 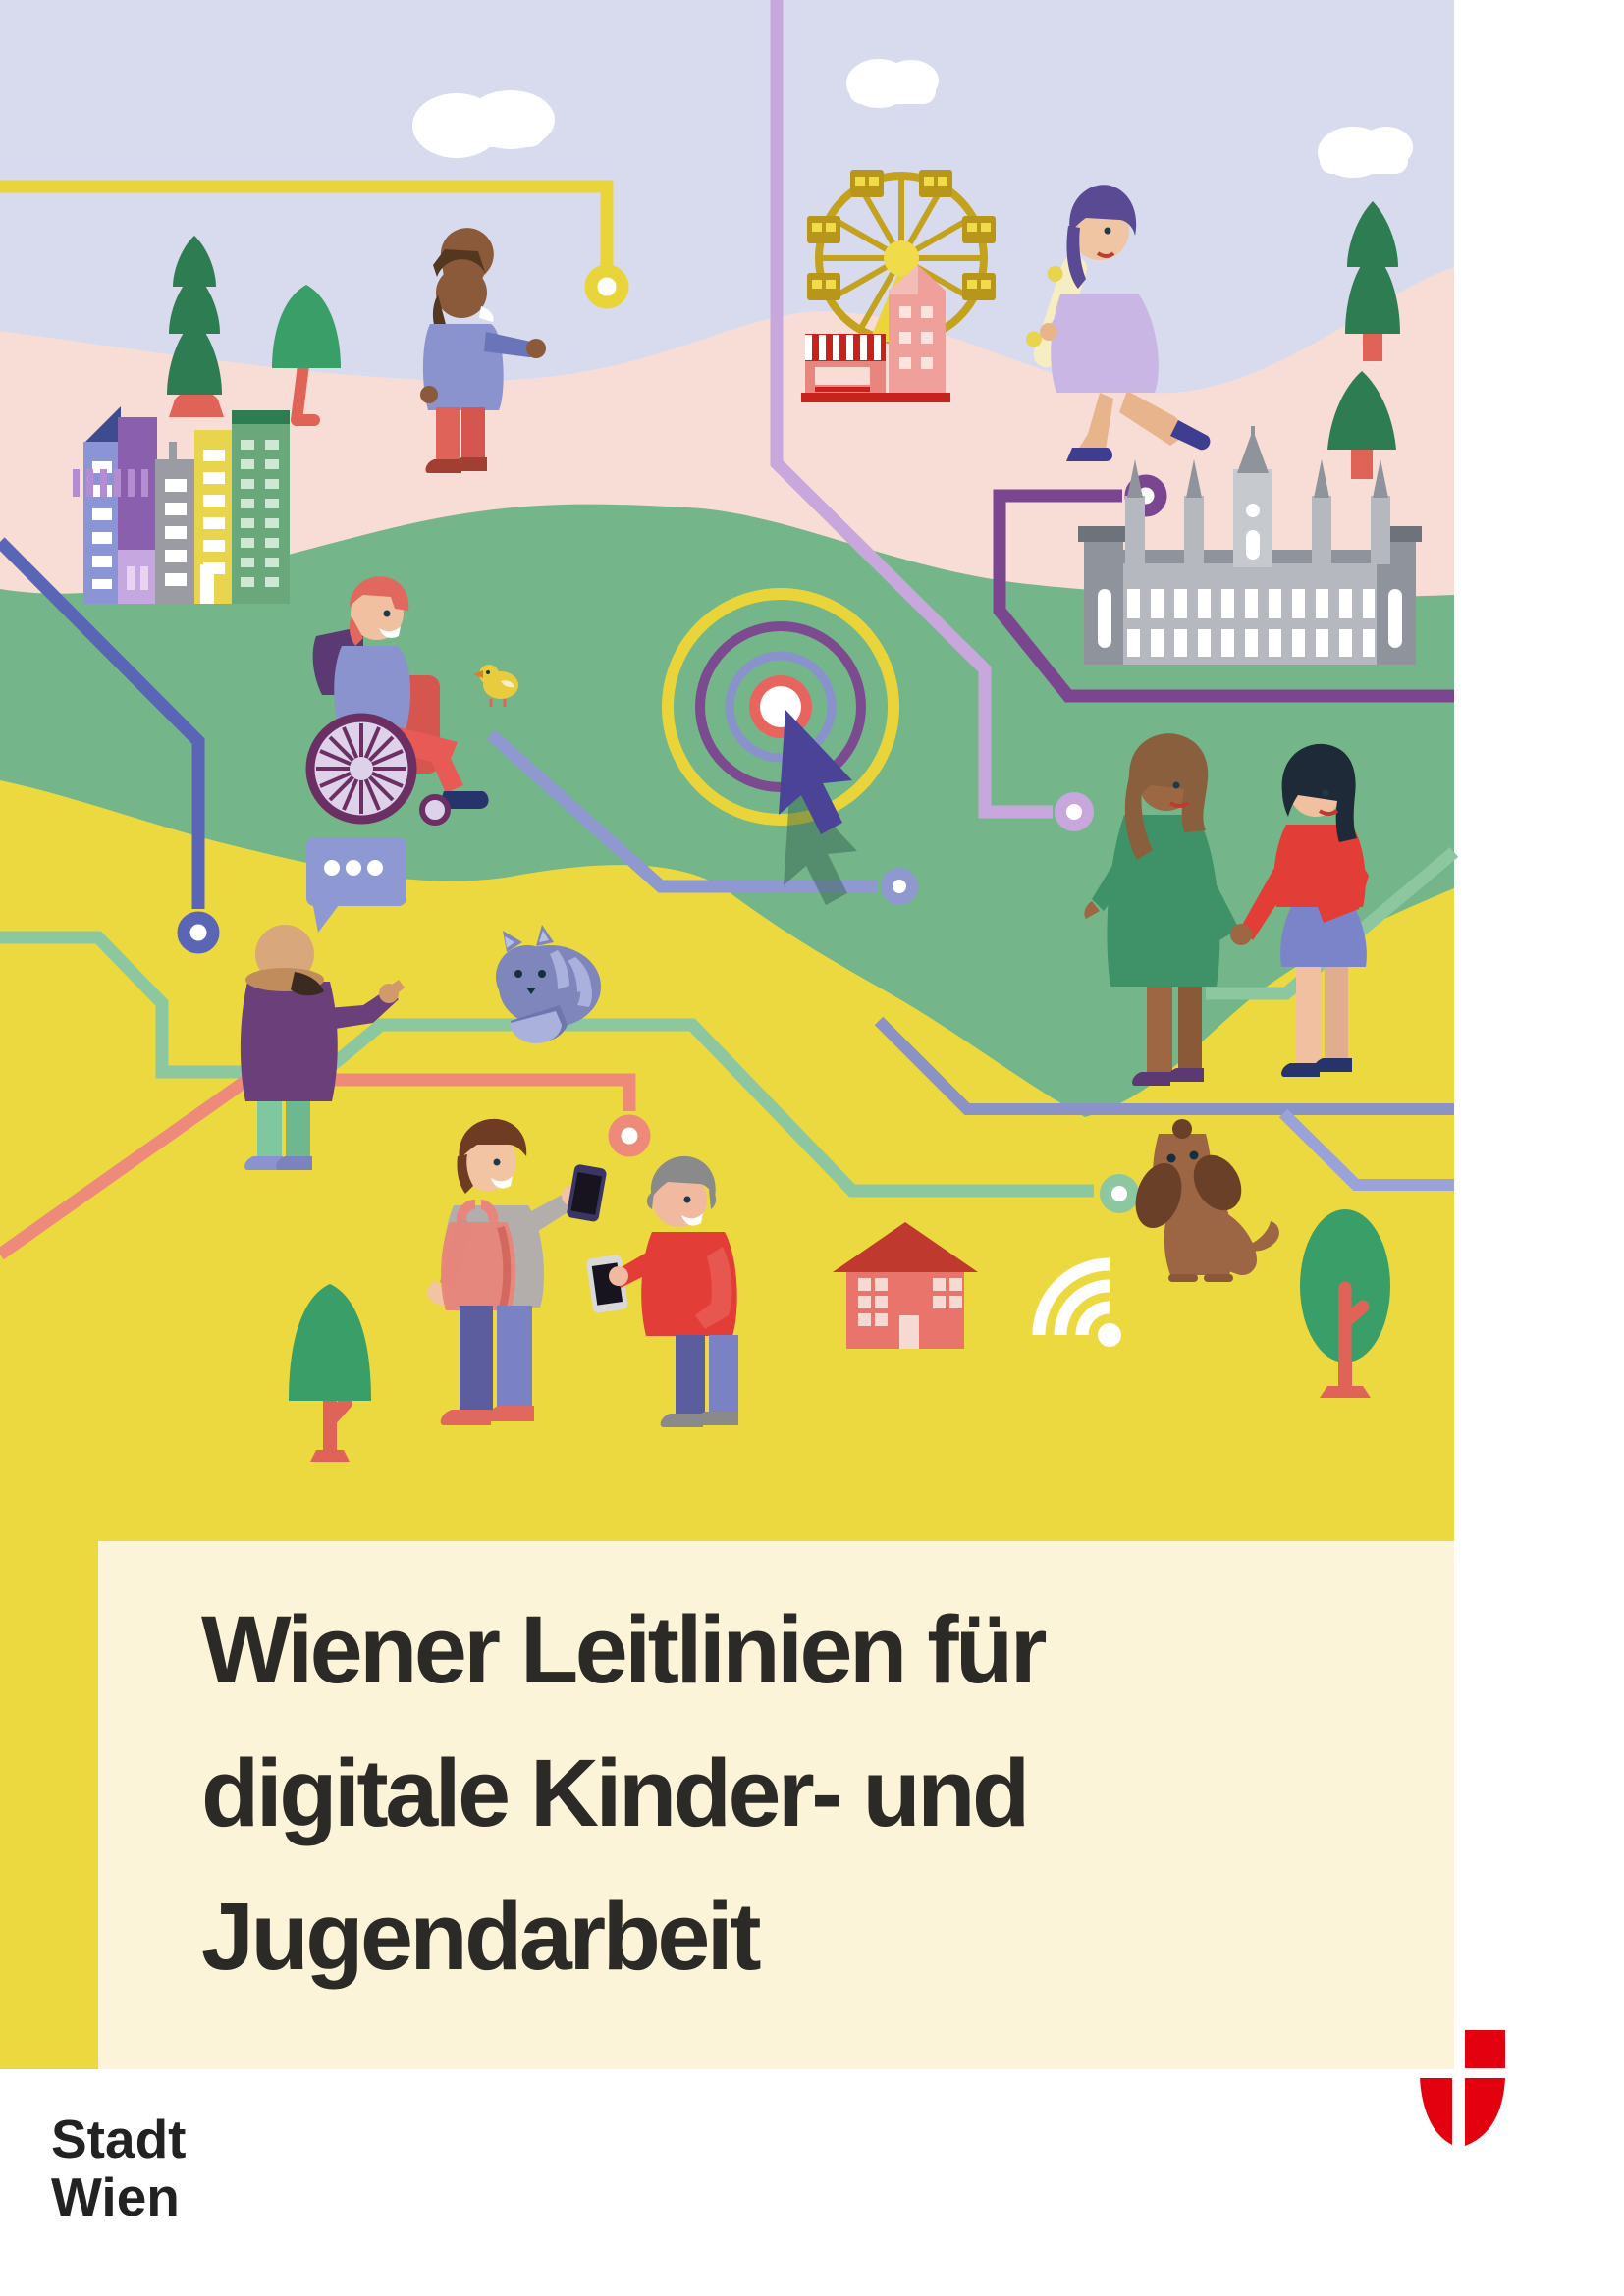 I want to click on oval-tree-icon, so click(x=1345, y=1304).